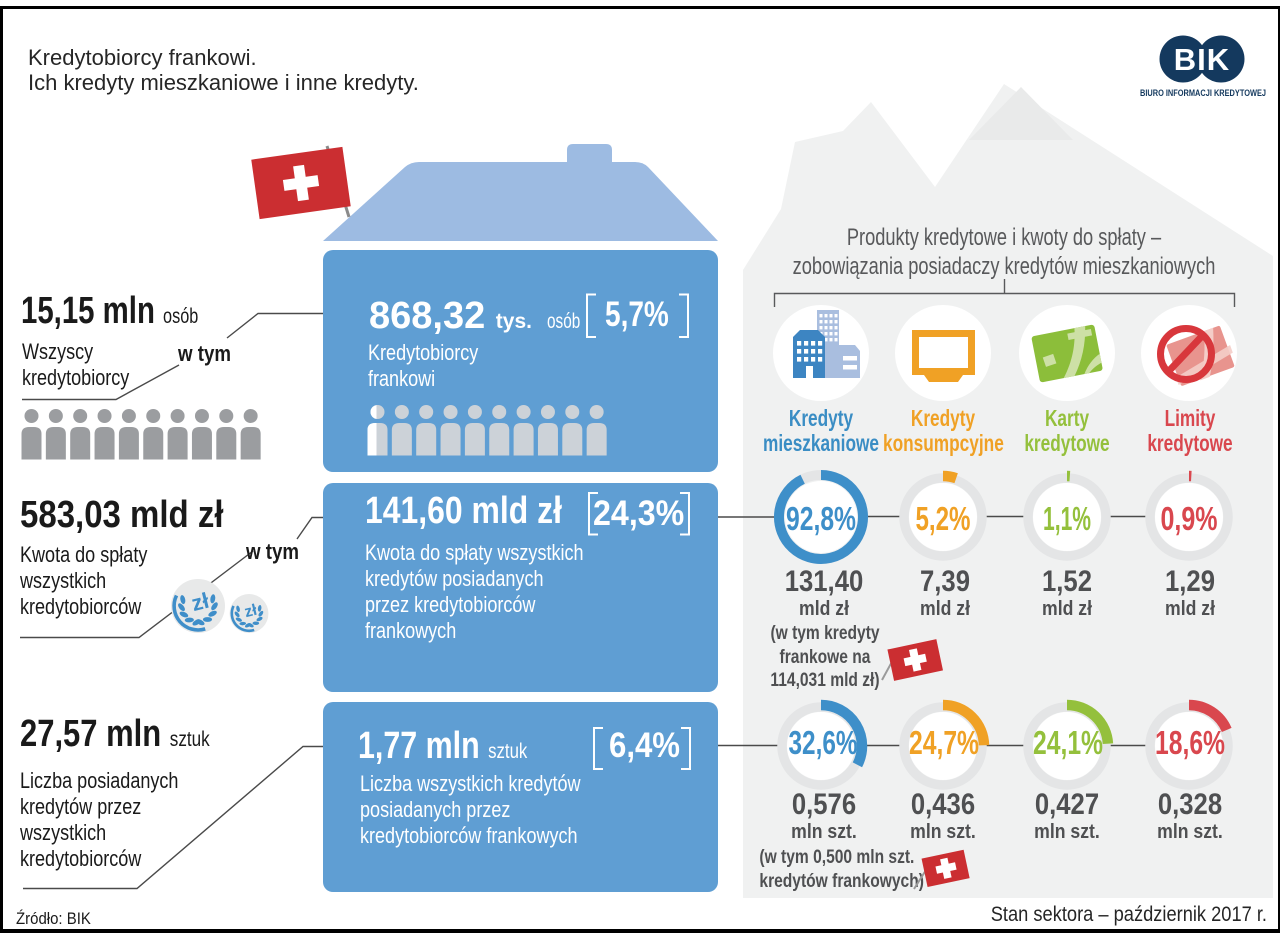 This screenshot has width=1280, height=933. I want to click on svg-text: BIK, so click(1202, 59).